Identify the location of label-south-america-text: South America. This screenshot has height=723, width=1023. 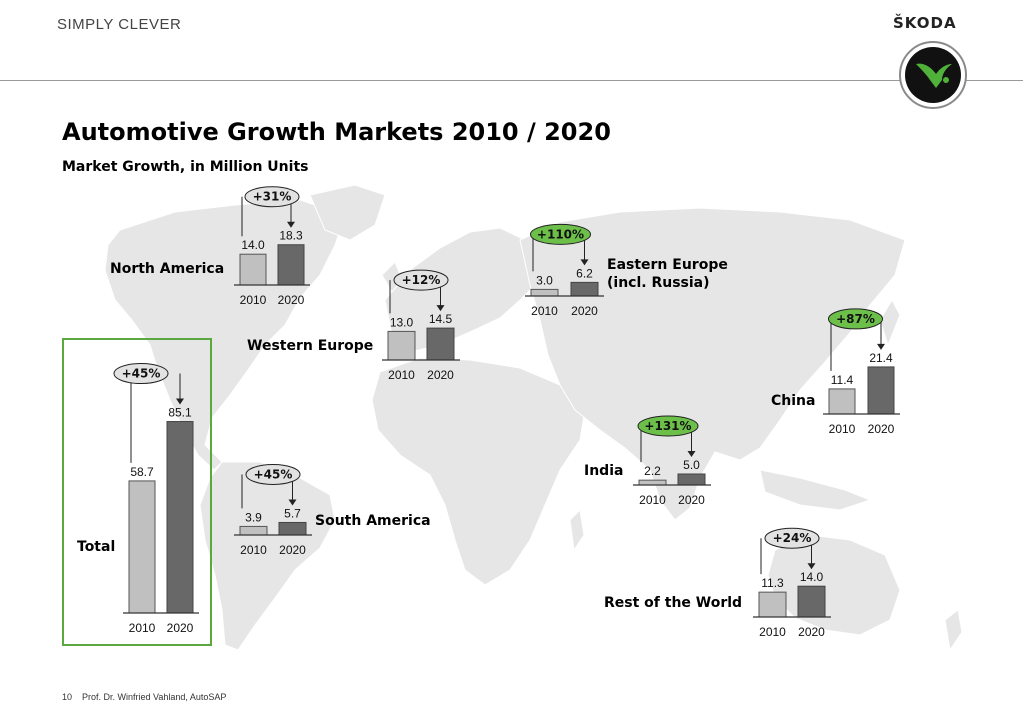
(373, 521).